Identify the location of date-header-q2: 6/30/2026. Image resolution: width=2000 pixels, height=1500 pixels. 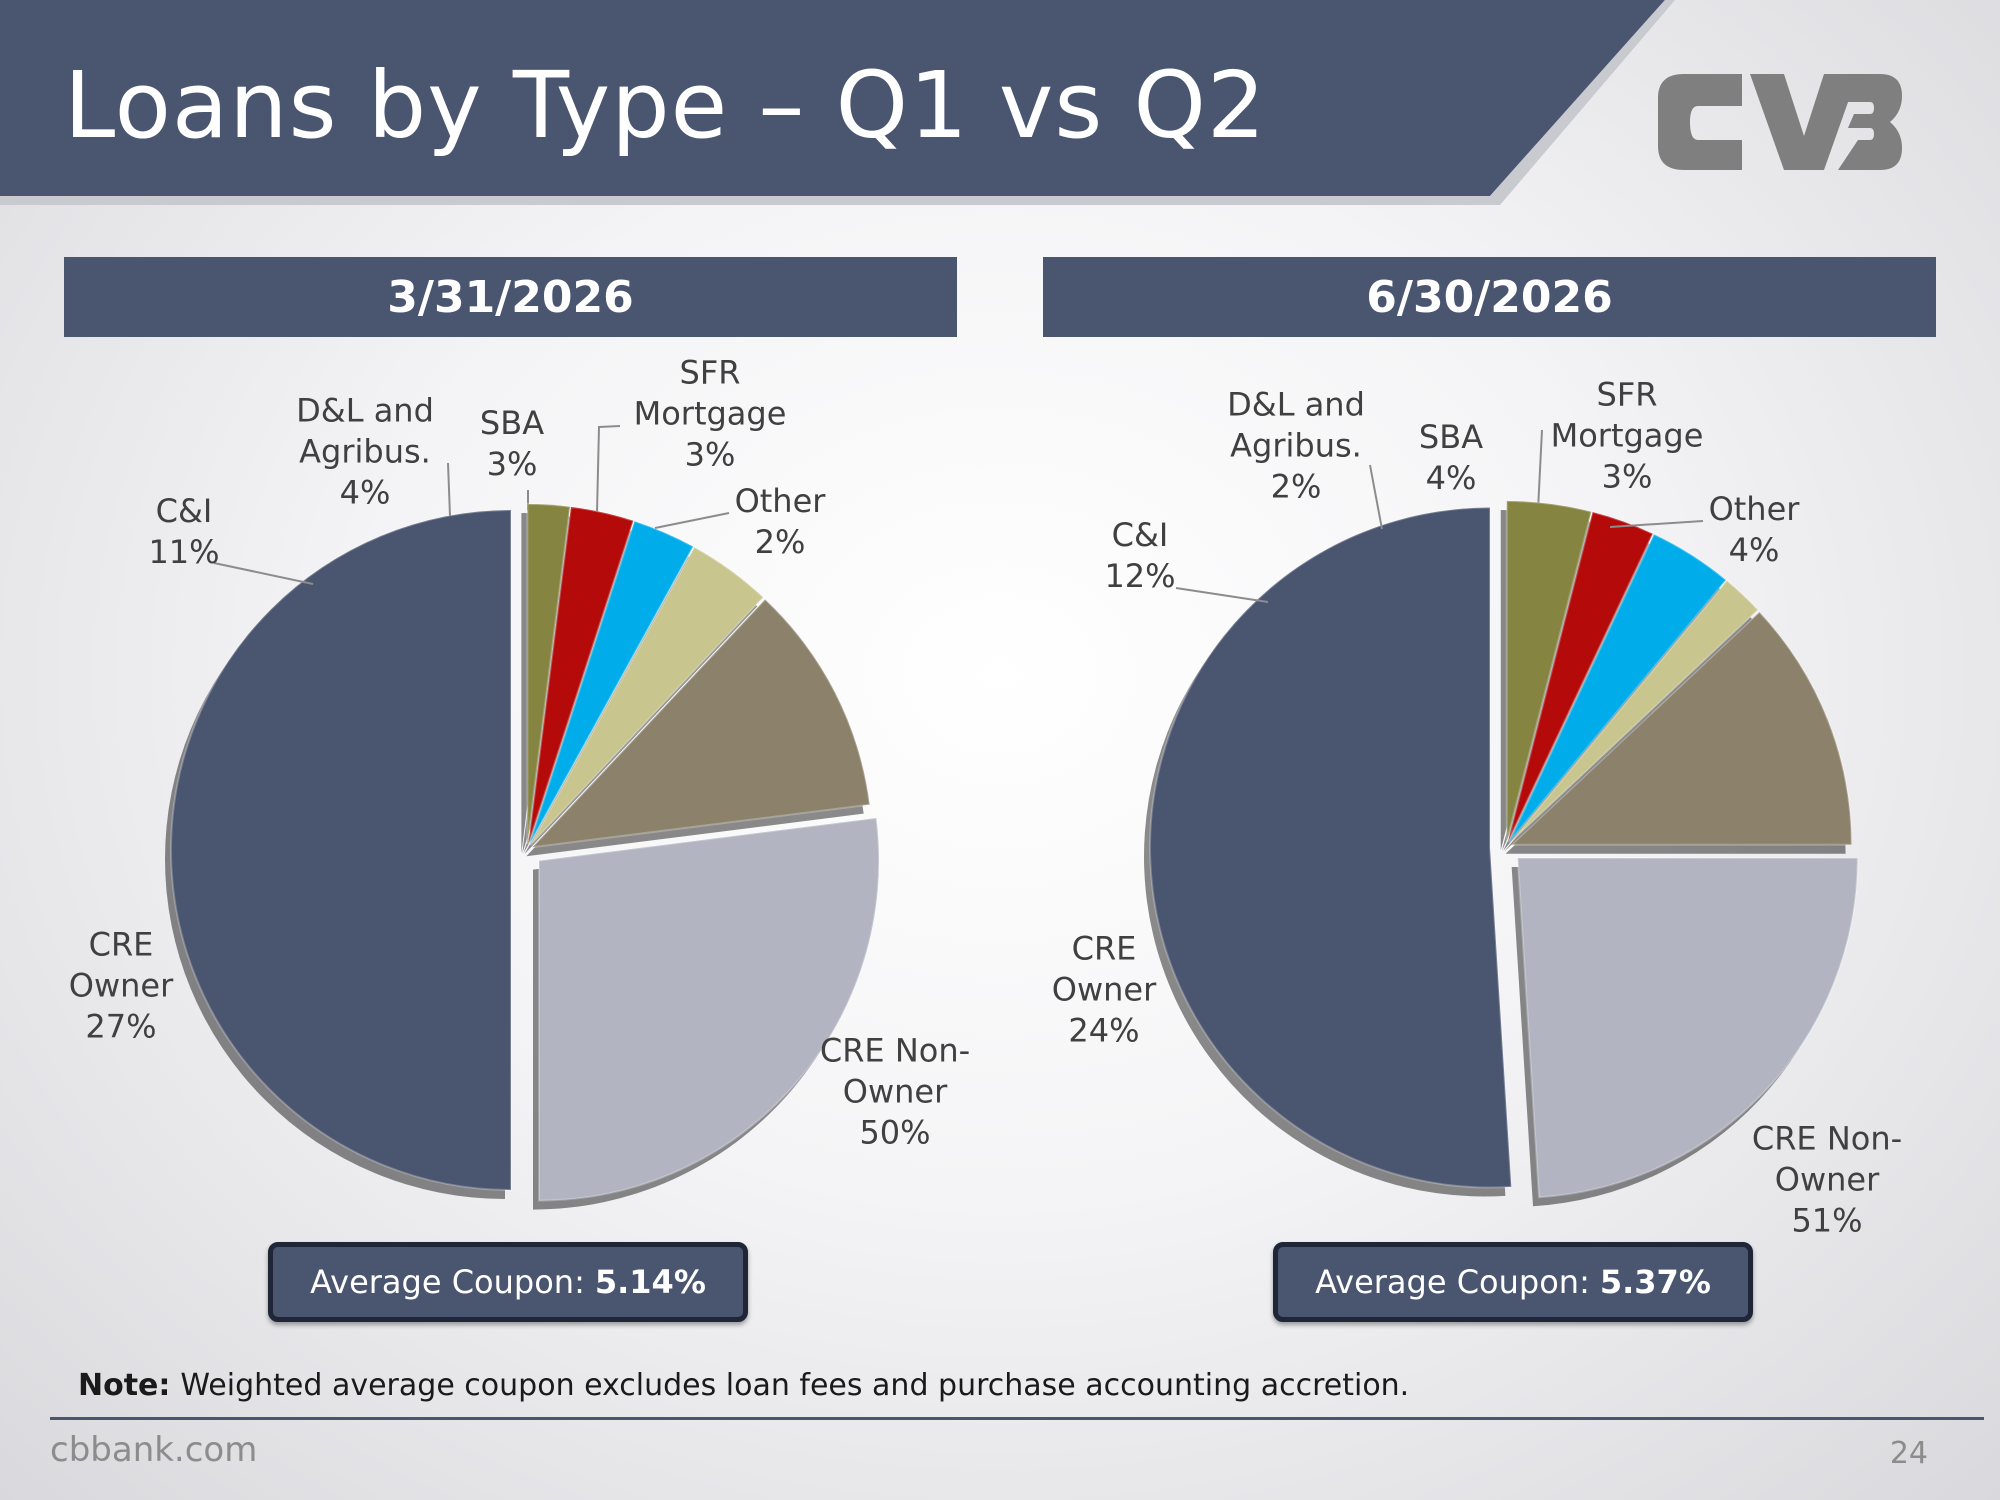
(1489, 297).